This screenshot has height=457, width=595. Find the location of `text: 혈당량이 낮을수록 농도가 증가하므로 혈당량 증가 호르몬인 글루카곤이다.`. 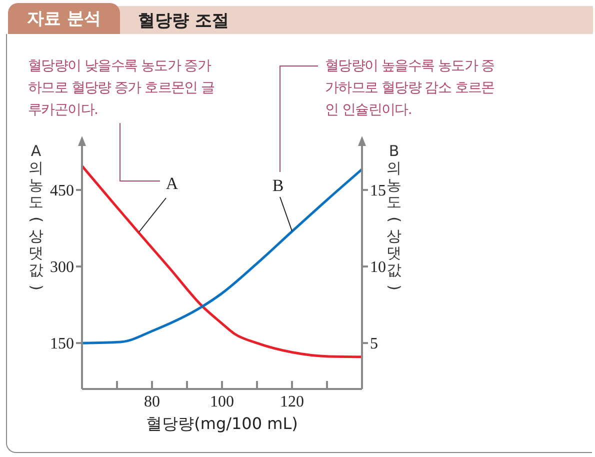

text: 혈당량이 낮을수록 농도가 증가하므로 혈당량 증가 호르몬인 글루카곤이다. is located at coordinates (122, 88).